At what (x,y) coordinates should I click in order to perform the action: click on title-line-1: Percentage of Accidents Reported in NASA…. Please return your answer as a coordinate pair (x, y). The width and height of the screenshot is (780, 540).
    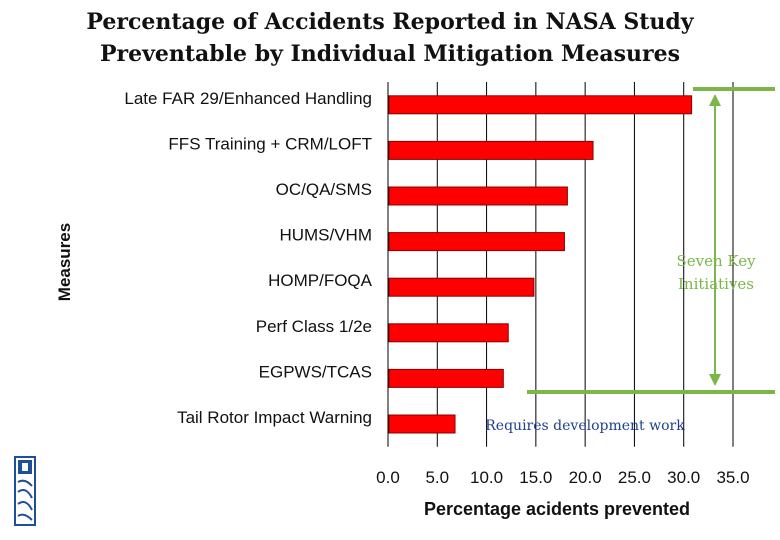
    Looking at the image, I should click on (390, 22).